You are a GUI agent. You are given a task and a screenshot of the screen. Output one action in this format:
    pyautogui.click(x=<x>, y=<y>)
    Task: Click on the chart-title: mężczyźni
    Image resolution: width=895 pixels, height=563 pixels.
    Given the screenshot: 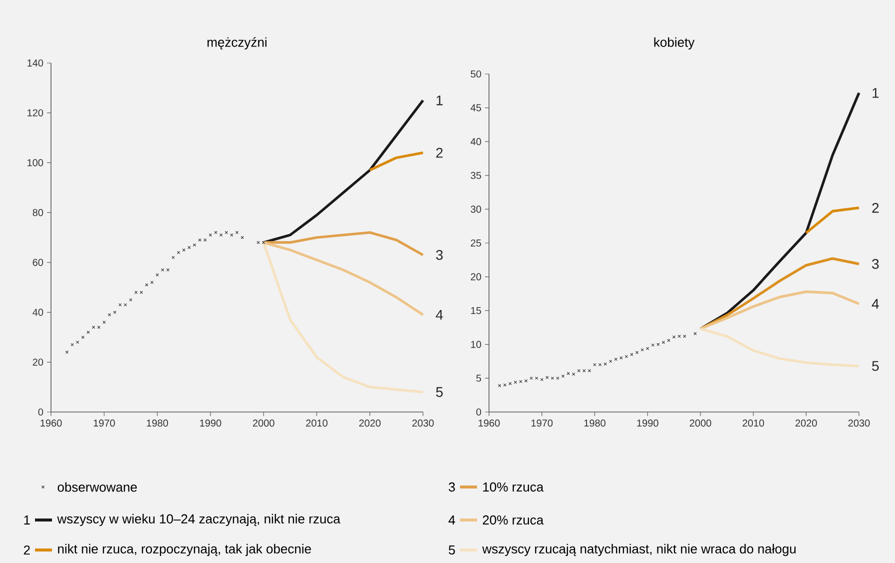 What is the action you would take?
    pyautogui.click(x=237, y=43)
    